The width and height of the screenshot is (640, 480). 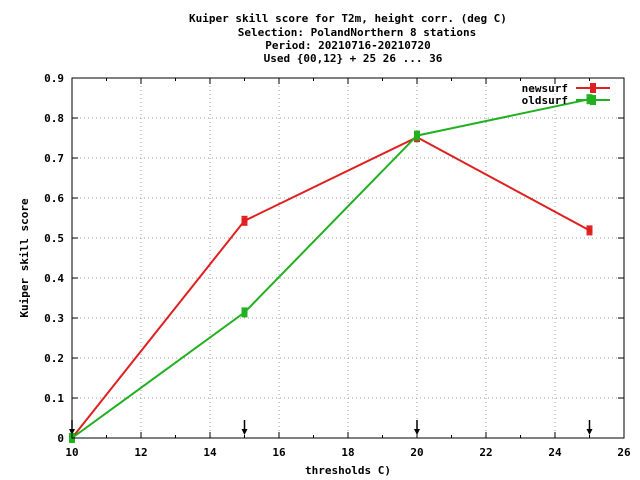 What do you see at coordinates (555, 452) in the screenshot?
I see `x-tick-label: 24` at bounding box center [555, 452].